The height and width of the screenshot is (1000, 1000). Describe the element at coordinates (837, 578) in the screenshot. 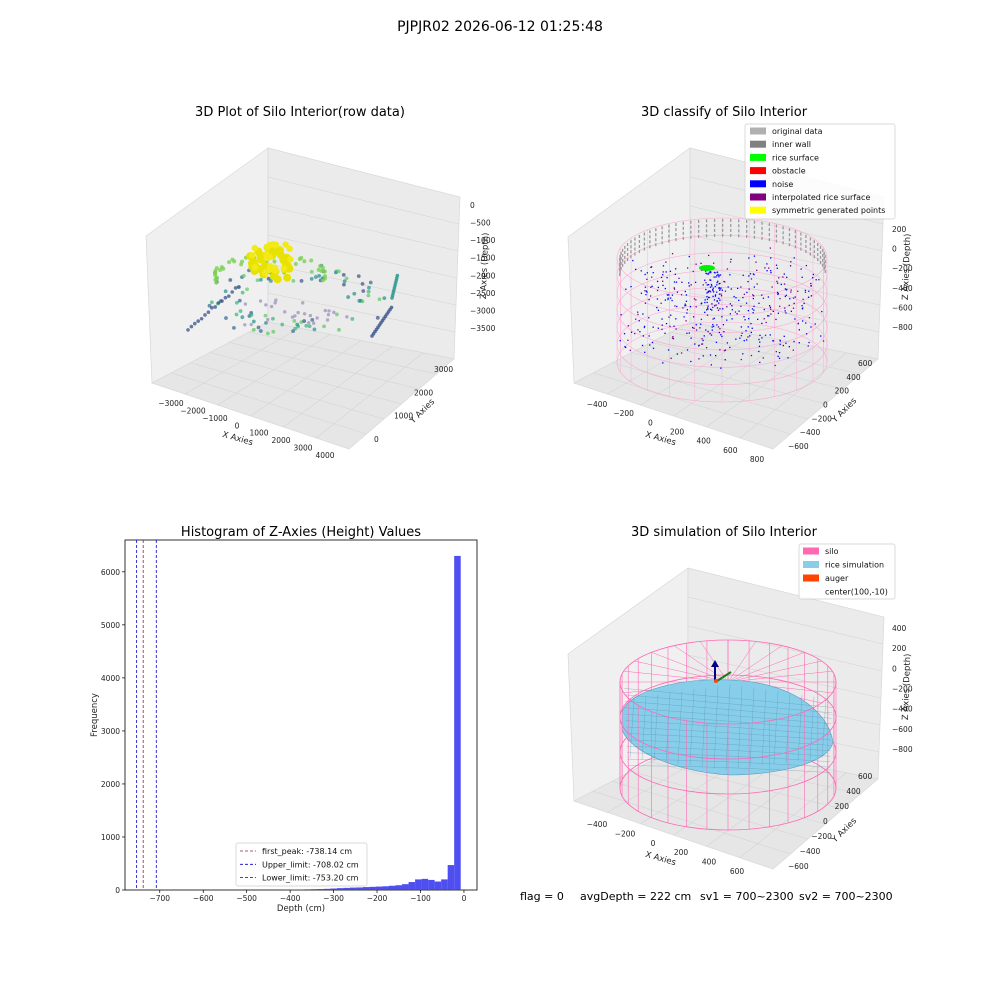

I see `legend-label: auger` at that location.